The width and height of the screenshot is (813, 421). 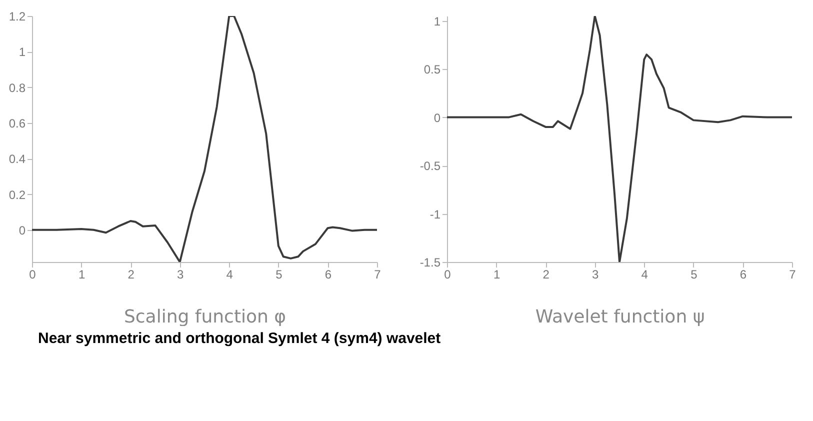 I want to click on y-tick-label: 1.2, so click(x=17, y=17).